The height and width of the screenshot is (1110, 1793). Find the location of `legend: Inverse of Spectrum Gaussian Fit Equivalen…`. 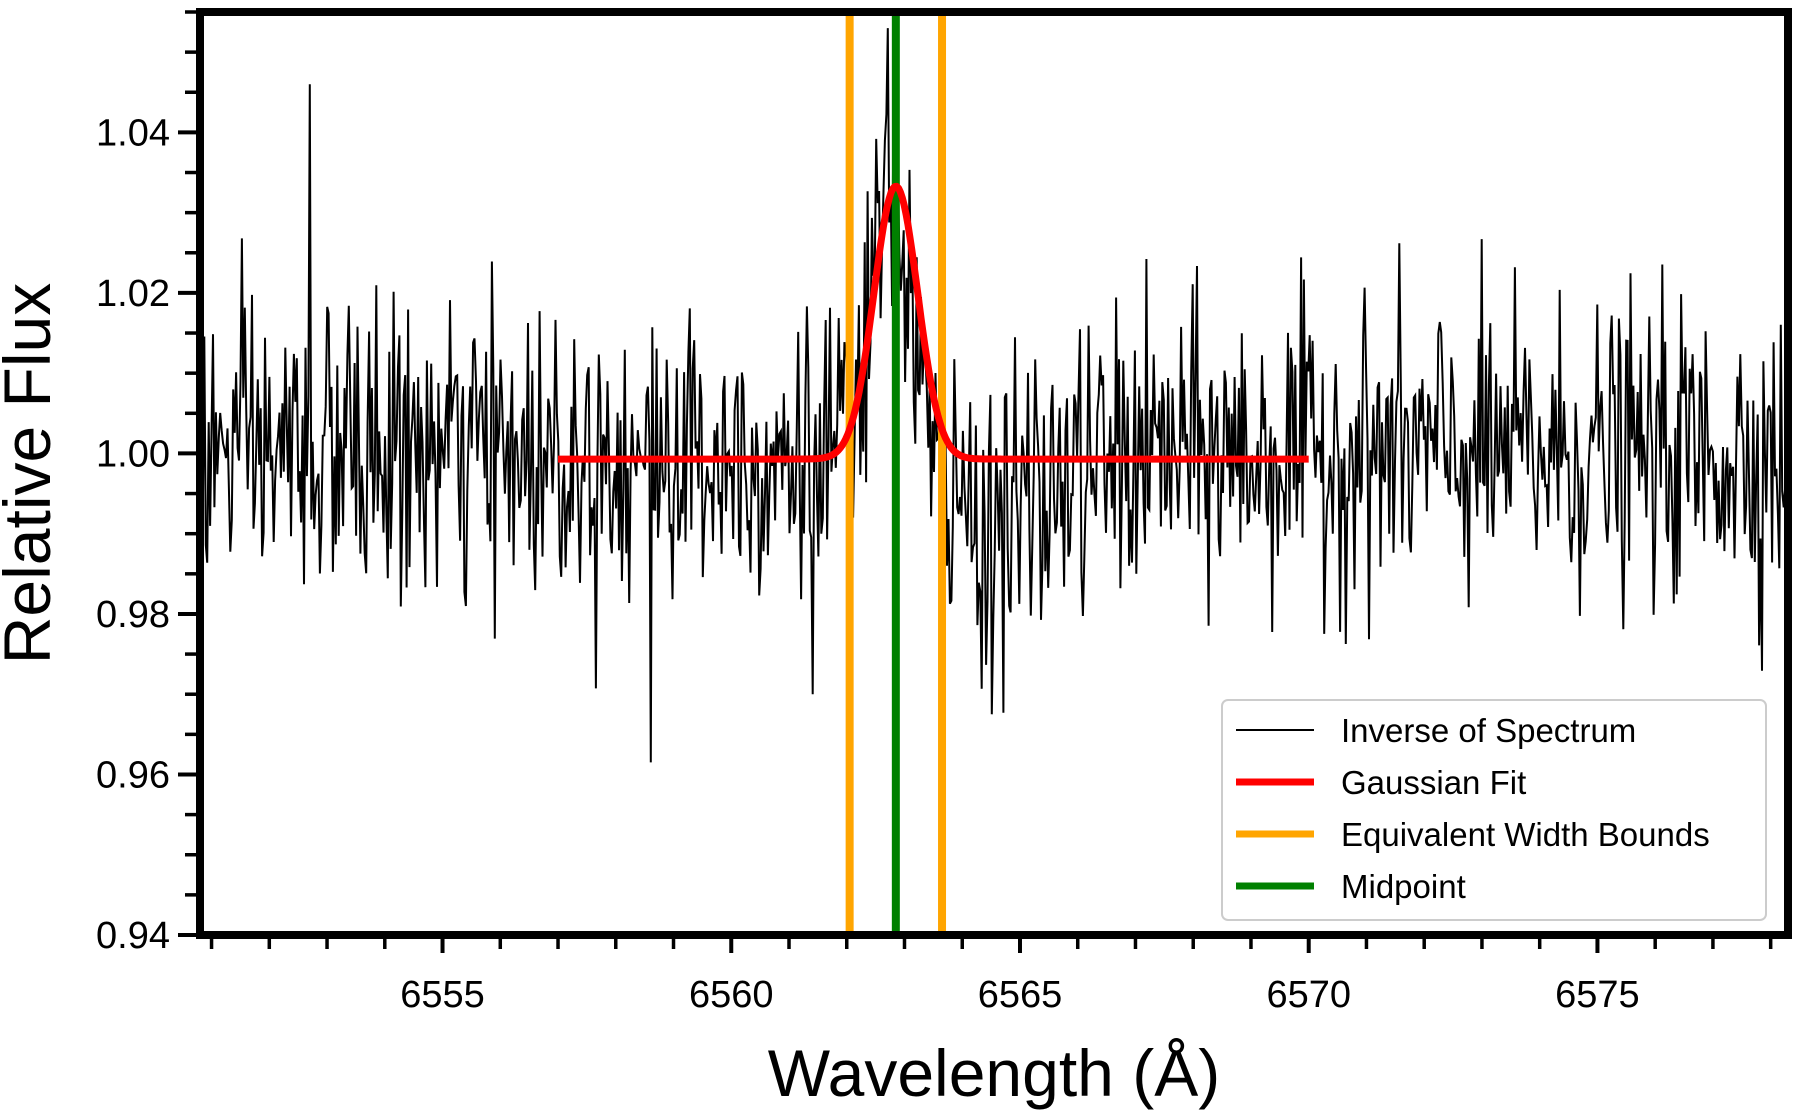

legend: Inverse of Spectrum Gaussian Fit Equivalen… is located at coordinates (1494, 810).